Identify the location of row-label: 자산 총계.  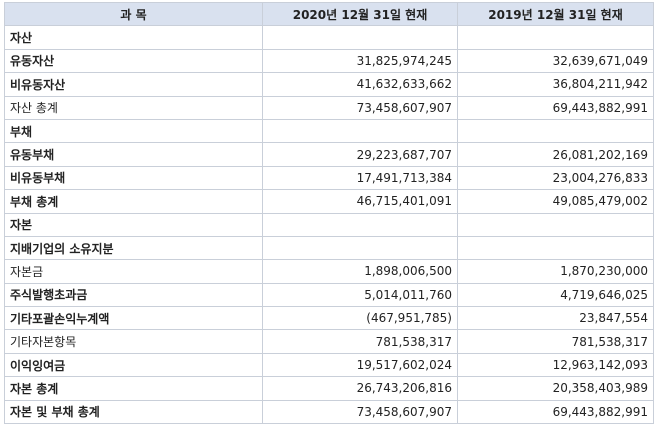
(133, 107).